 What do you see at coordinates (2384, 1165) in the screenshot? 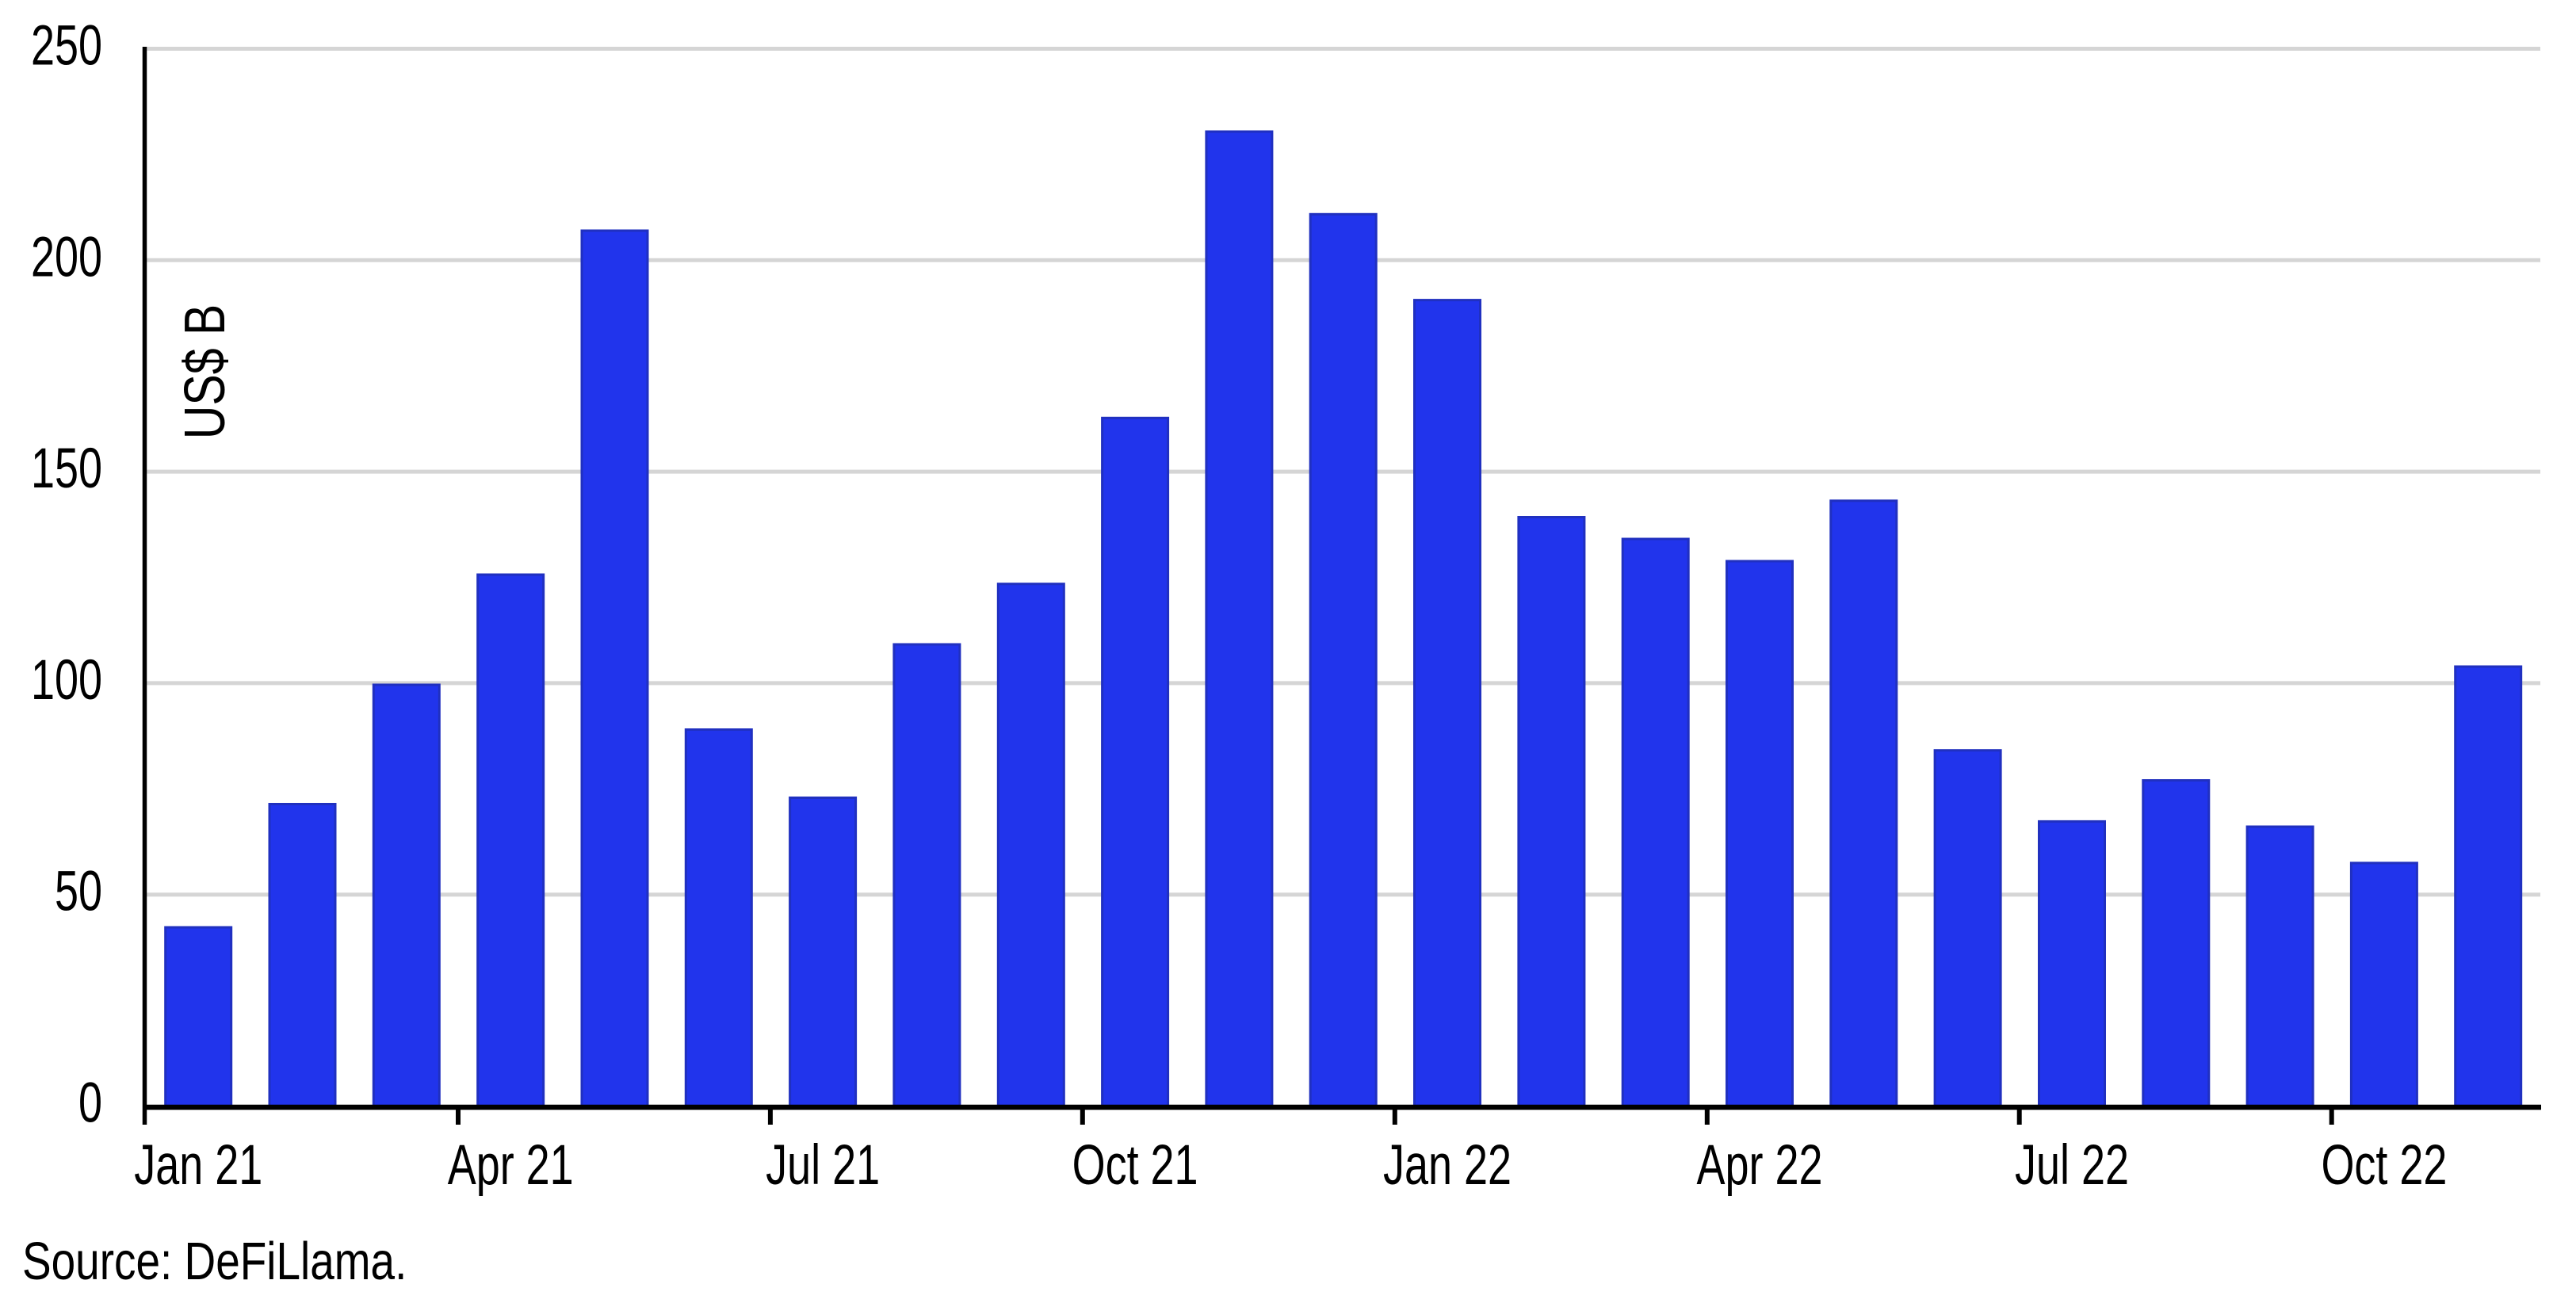
I see `svg-text: Oct 22` at bounding box center [2384, 1165].